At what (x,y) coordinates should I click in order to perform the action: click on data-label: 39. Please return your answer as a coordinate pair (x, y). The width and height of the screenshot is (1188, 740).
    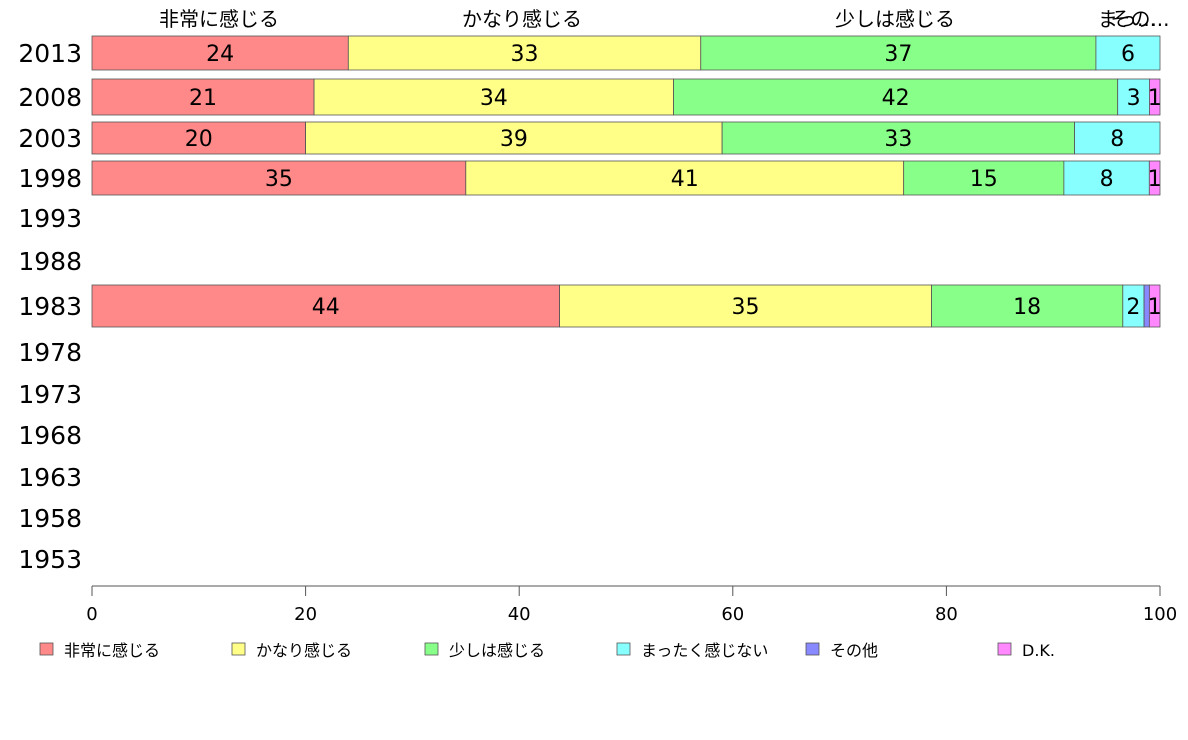
    Looking at the image, I should click on (514, 139).